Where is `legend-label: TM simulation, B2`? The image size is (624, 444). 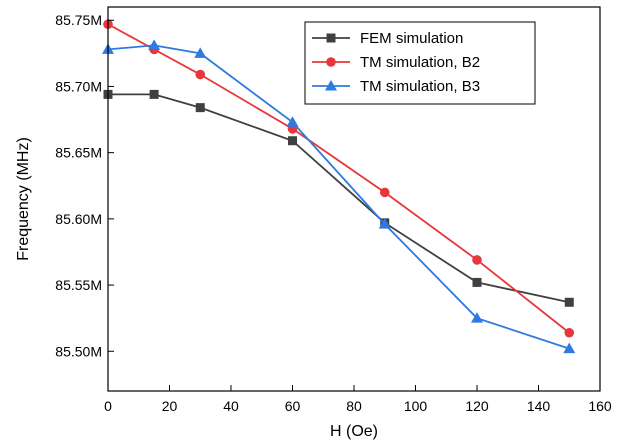
legend-label: TM simulation, B2 is located at coordinates (420, 62).